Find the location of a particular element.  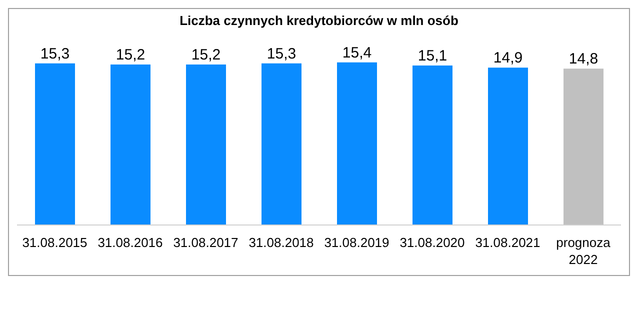

x-tick-label: 31.08.2021 is located at coordinates (507, 242).